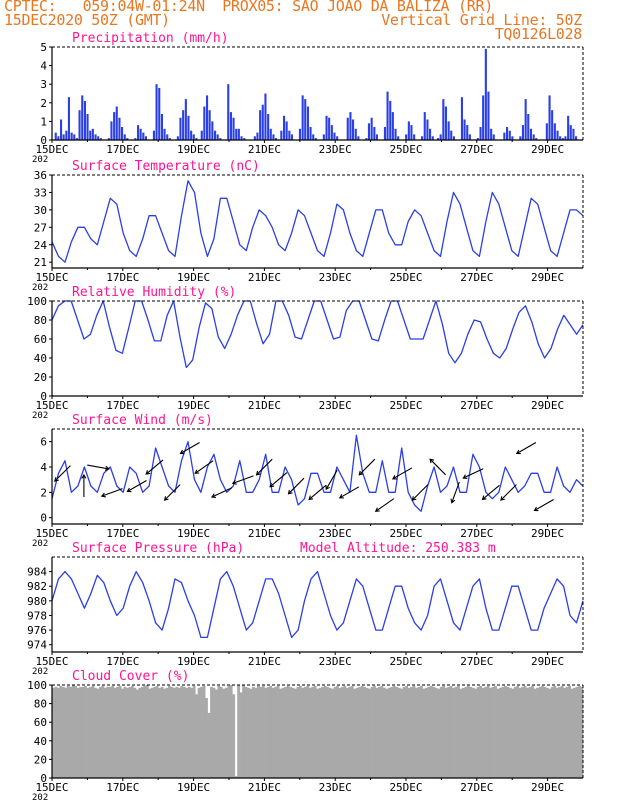 The width and height of the screenshot is (618, 800). Describe the element at coordinates (40, 210) in the screenshot. I see `y-tick-label: 30` at that location.